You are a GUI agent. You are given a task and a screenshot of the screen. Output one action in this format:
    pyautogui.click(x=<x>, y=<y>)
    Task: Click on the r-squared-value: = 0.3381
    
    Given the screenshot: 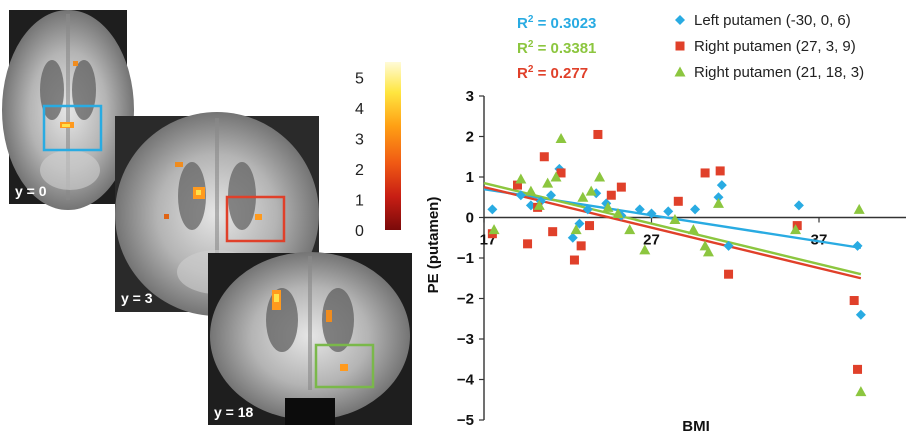 What is the action you would take?
    pyautogui.click(x=564, y=48)
    